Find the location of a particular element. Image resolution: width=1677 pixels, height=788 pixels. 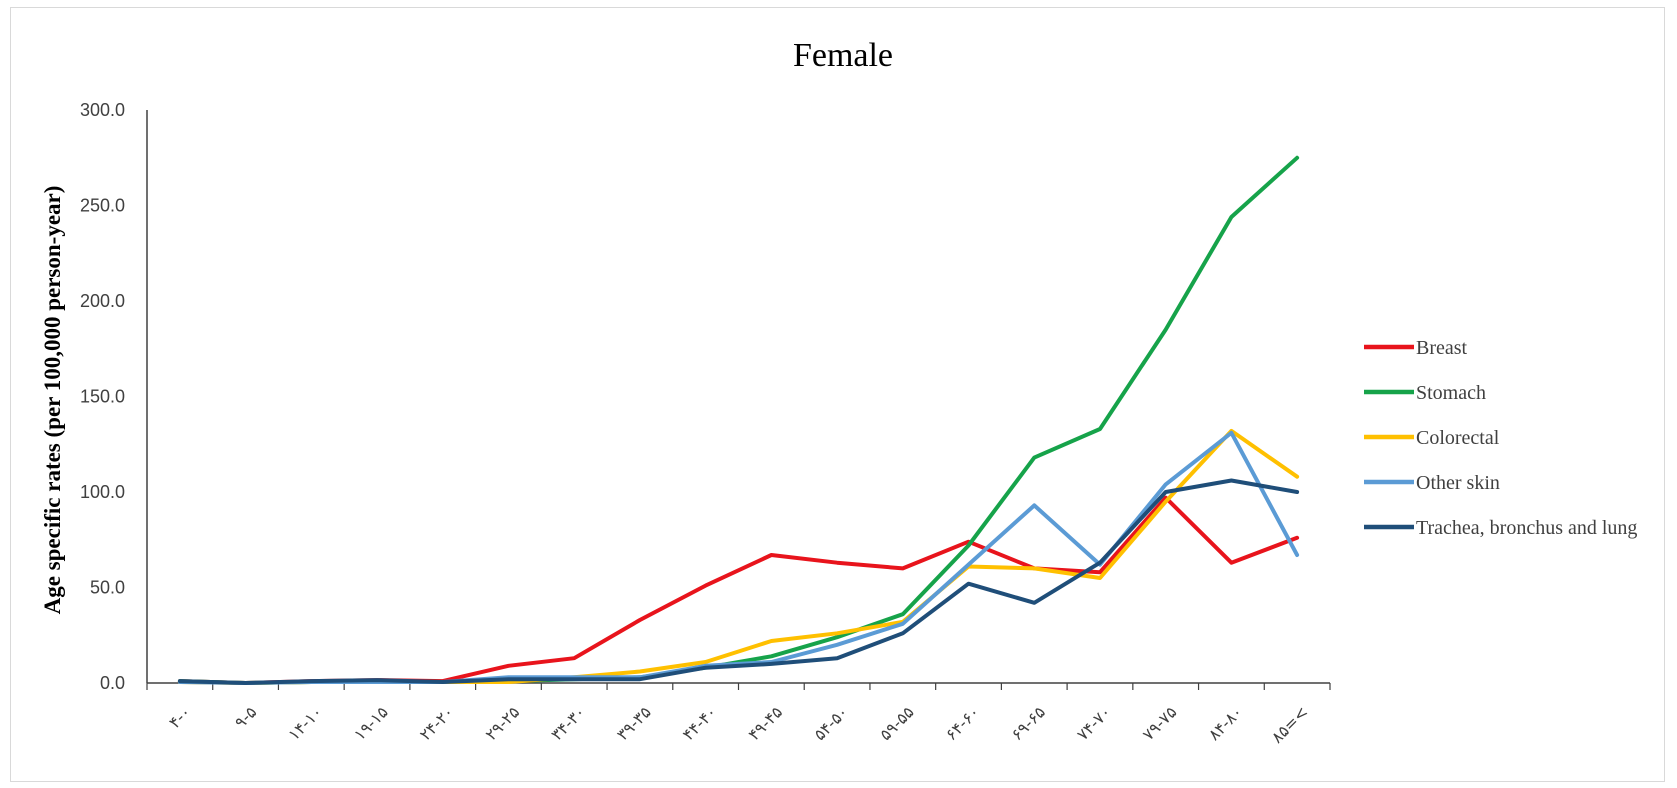

y-tick-label: 200.0 is located at coordinates (102, 301).